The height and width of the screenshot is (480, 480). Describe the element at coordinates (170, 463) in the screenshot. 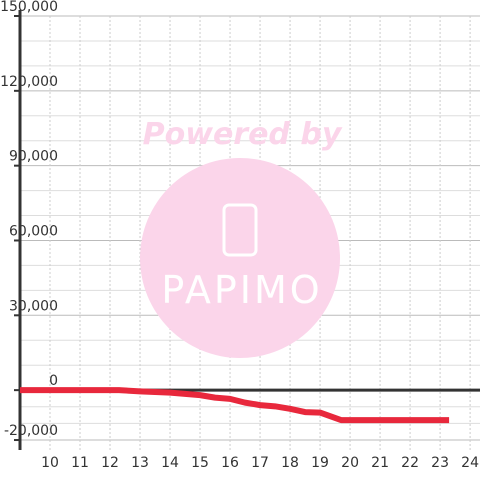

I see `x-tick-label: 14` at that location.